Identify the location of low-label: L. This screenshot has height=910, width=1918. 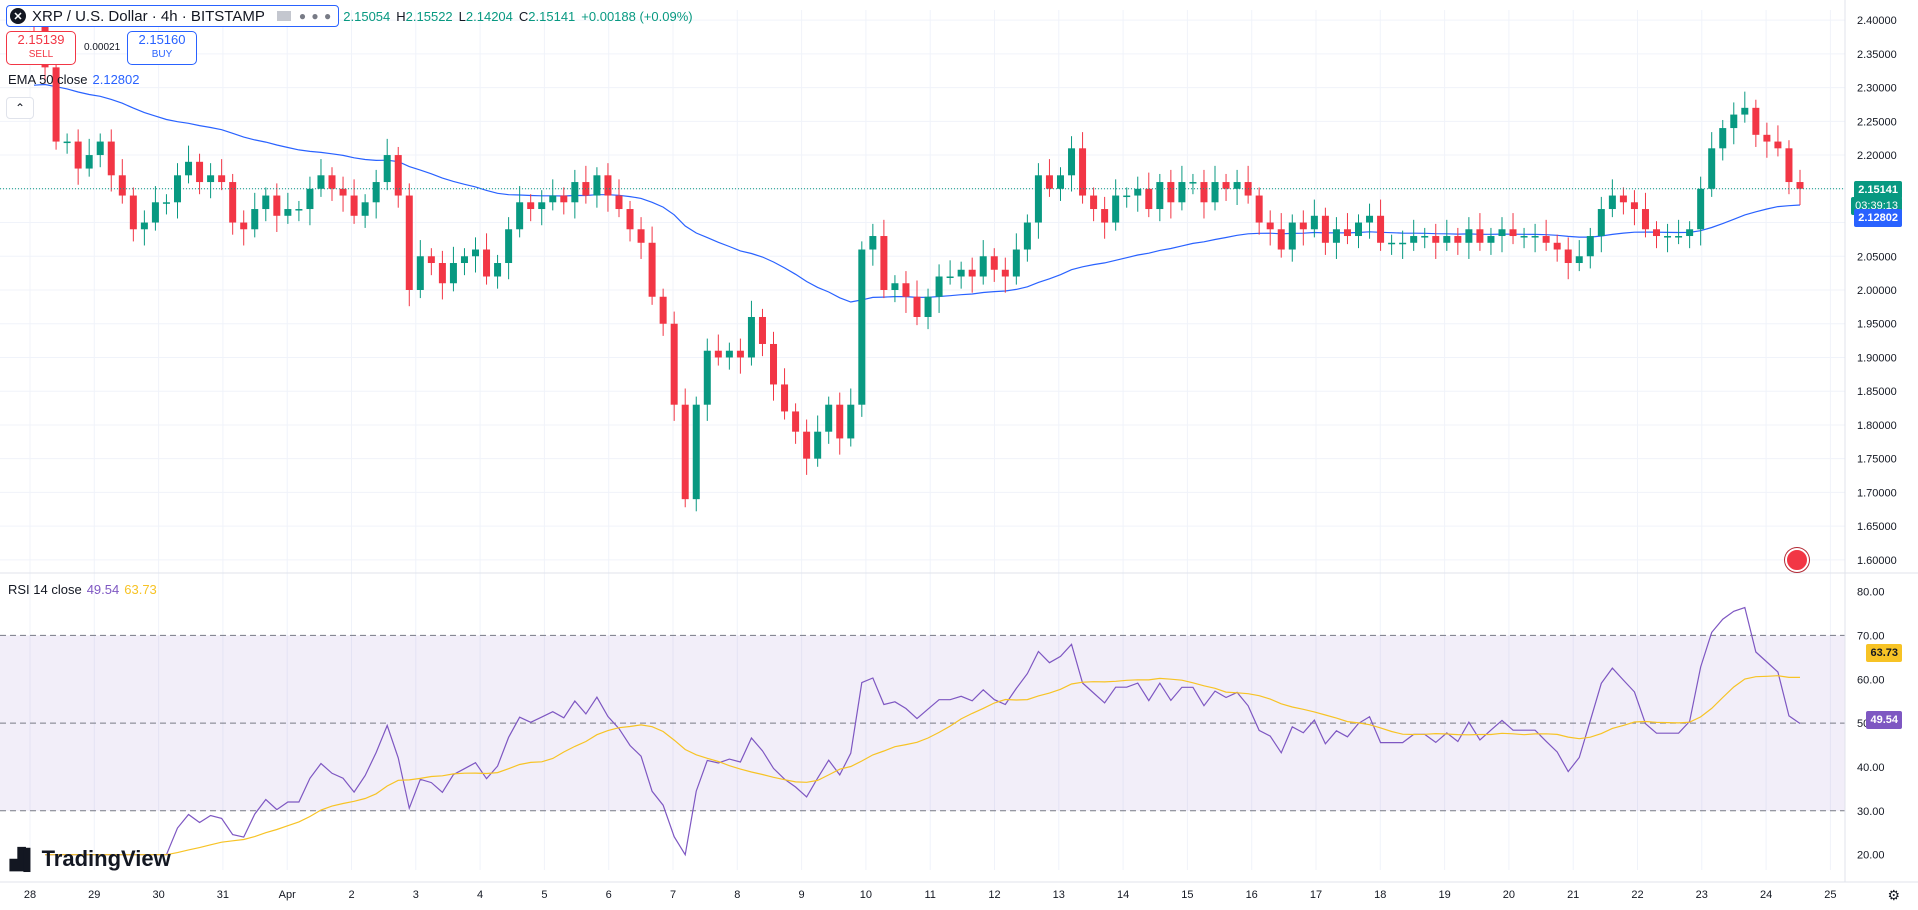
(462, 16).